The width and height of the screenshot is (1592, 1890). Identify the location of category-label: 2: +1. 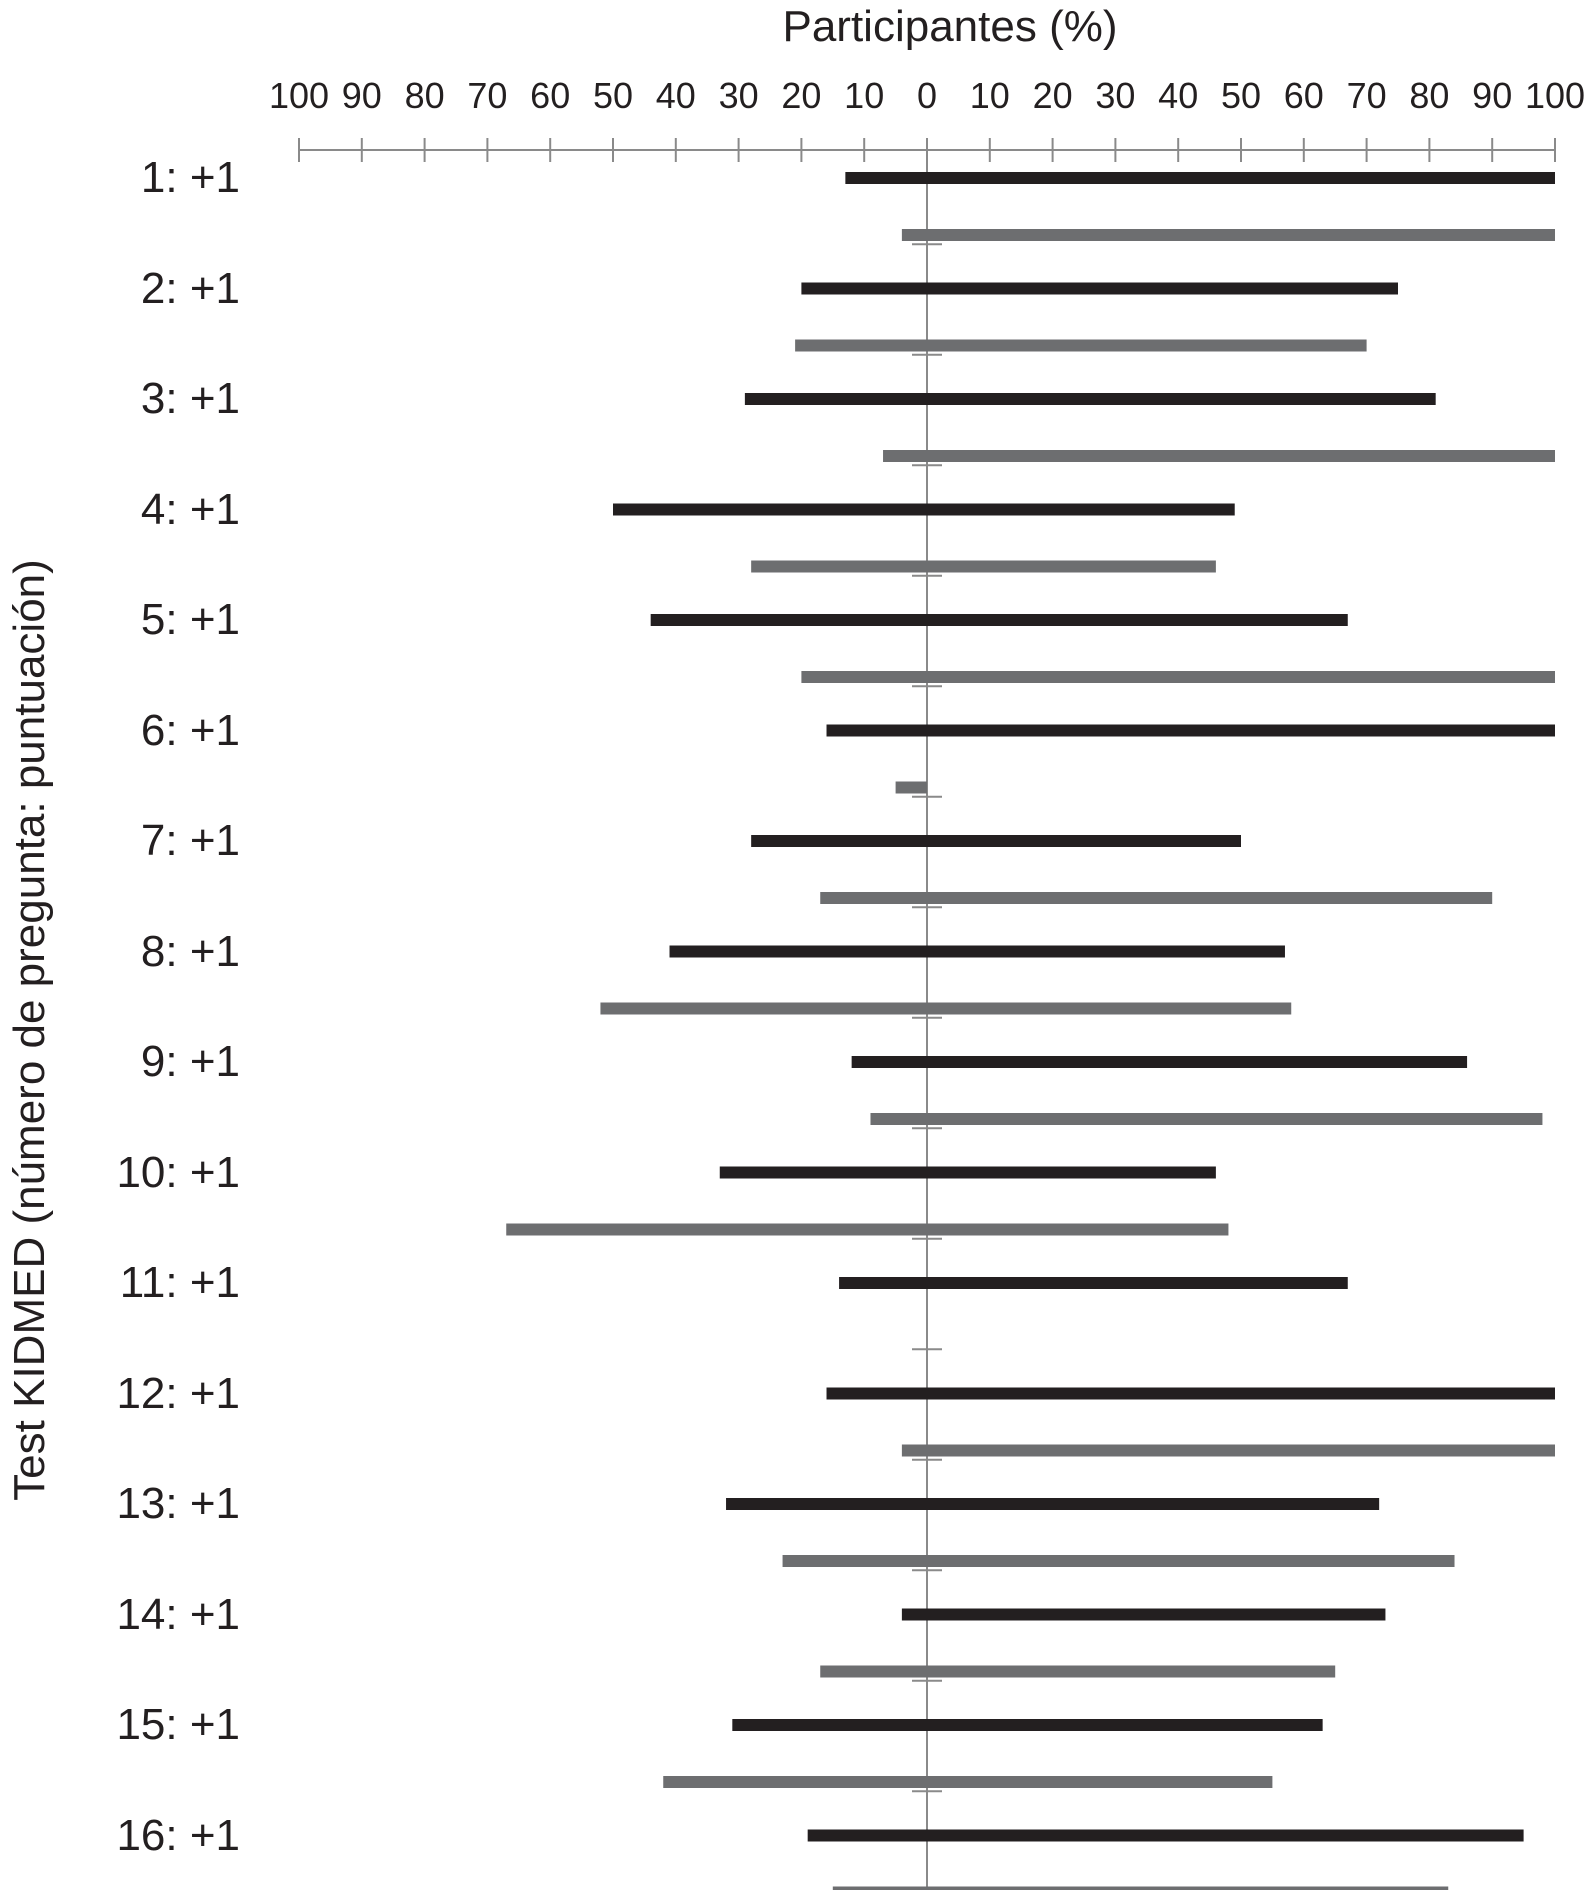
(190, 288).